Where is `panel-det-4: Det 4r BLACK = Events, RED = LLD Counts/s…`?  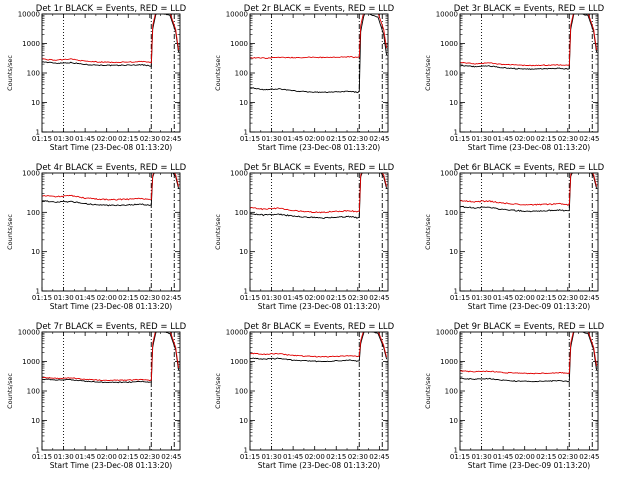
panel-det-4: Det 4r BLACK = Events, RED = LLD Counts/s… is located at coordinates (96, 237).